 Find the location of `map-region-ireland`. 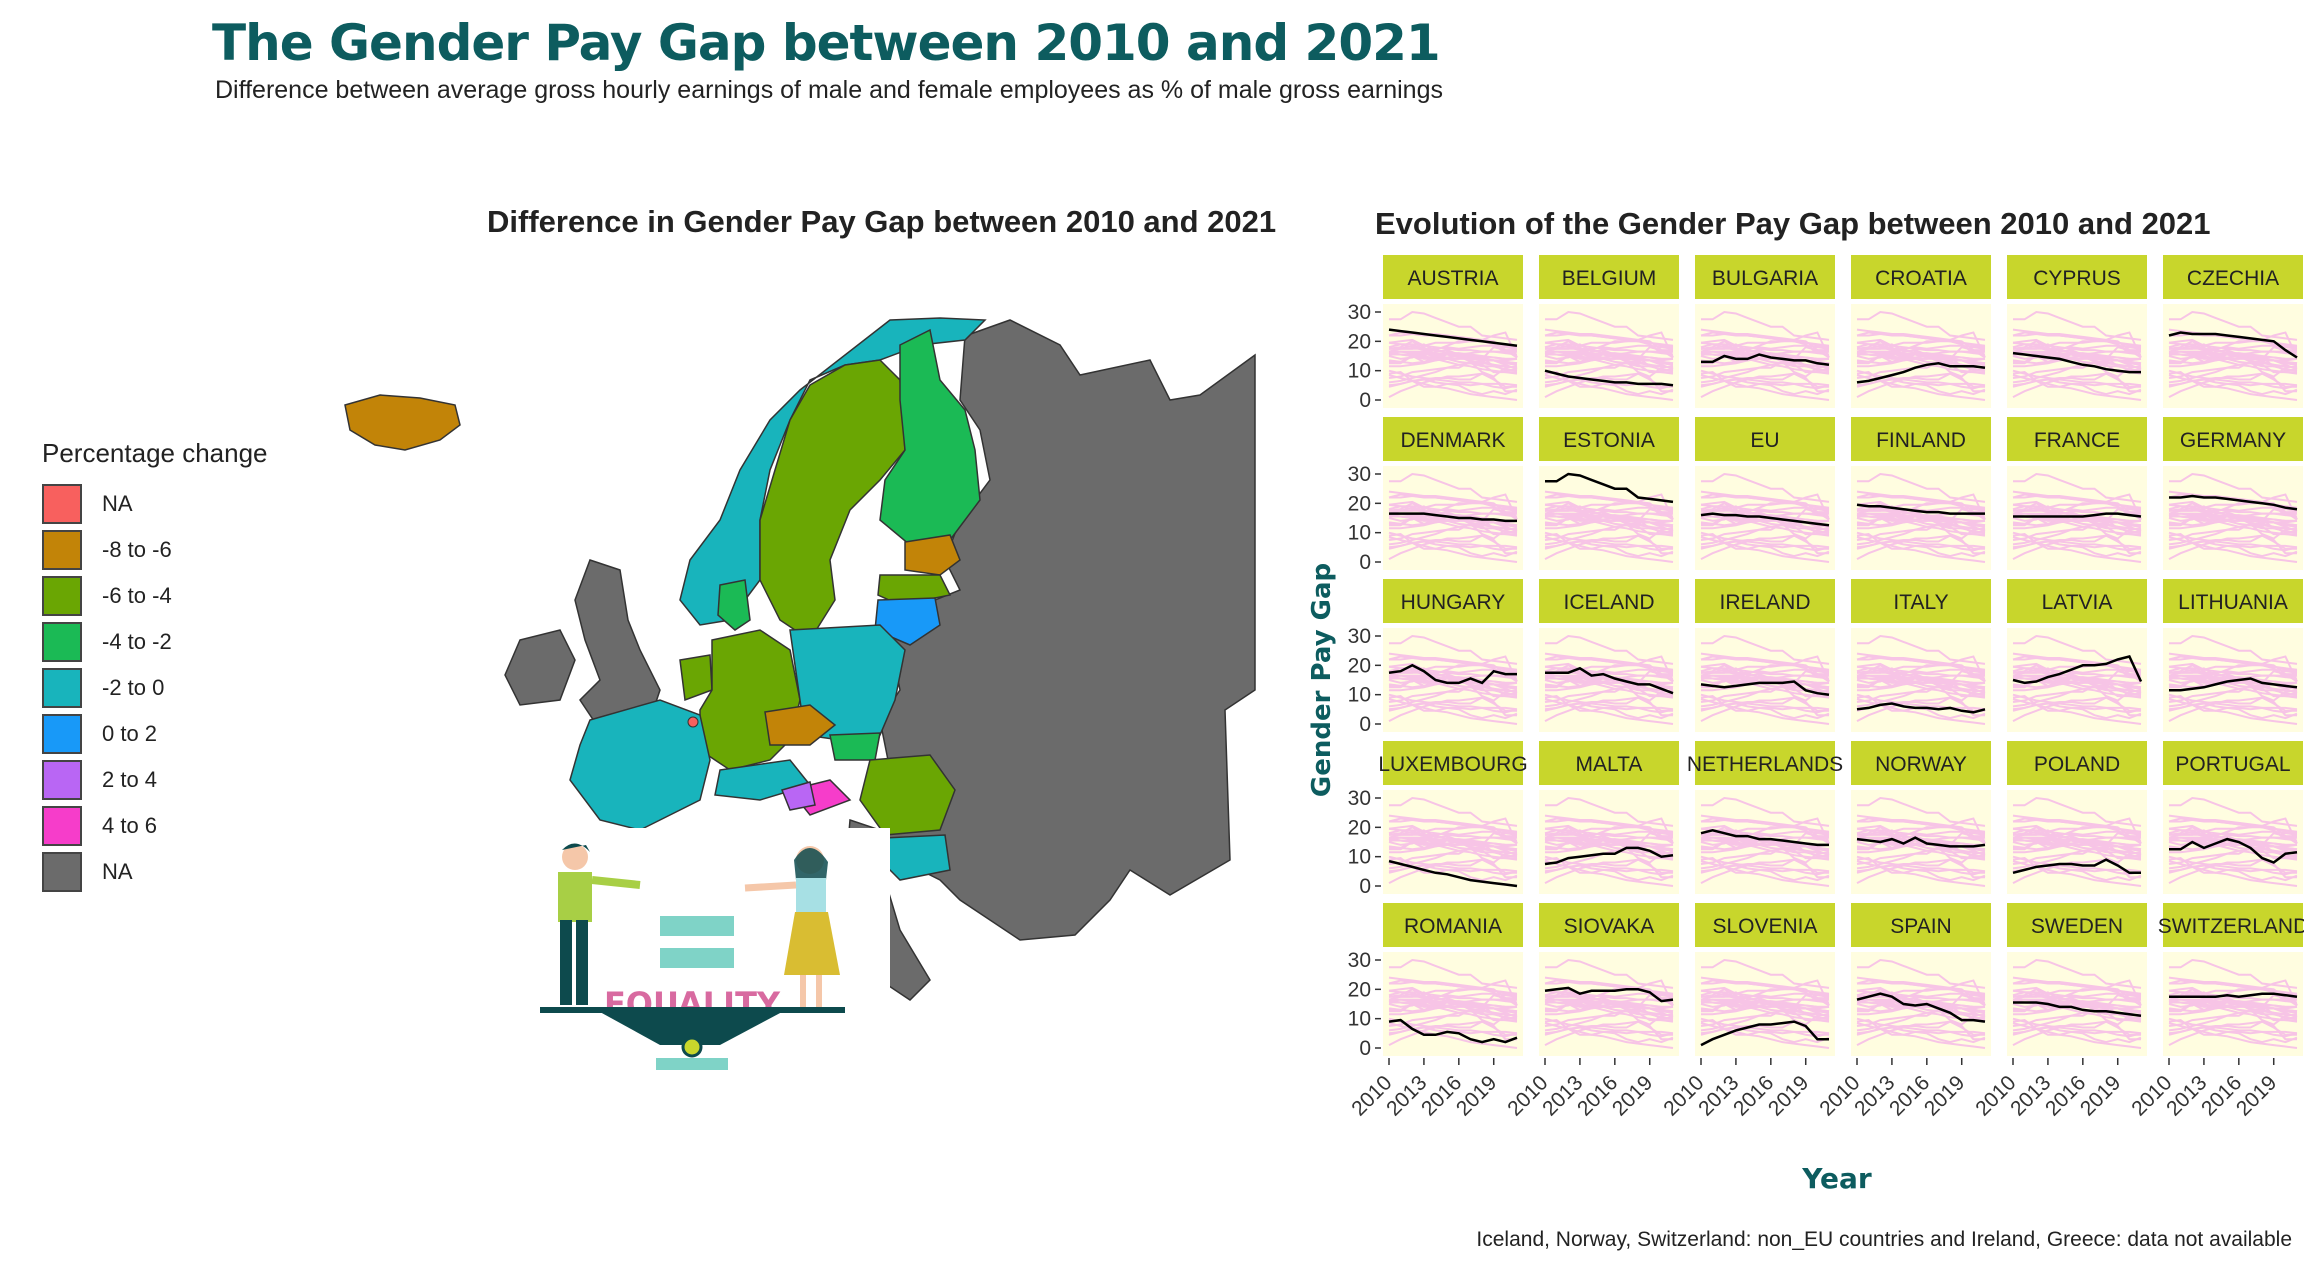

map-region-ireland is located at coordinates (540, 667).